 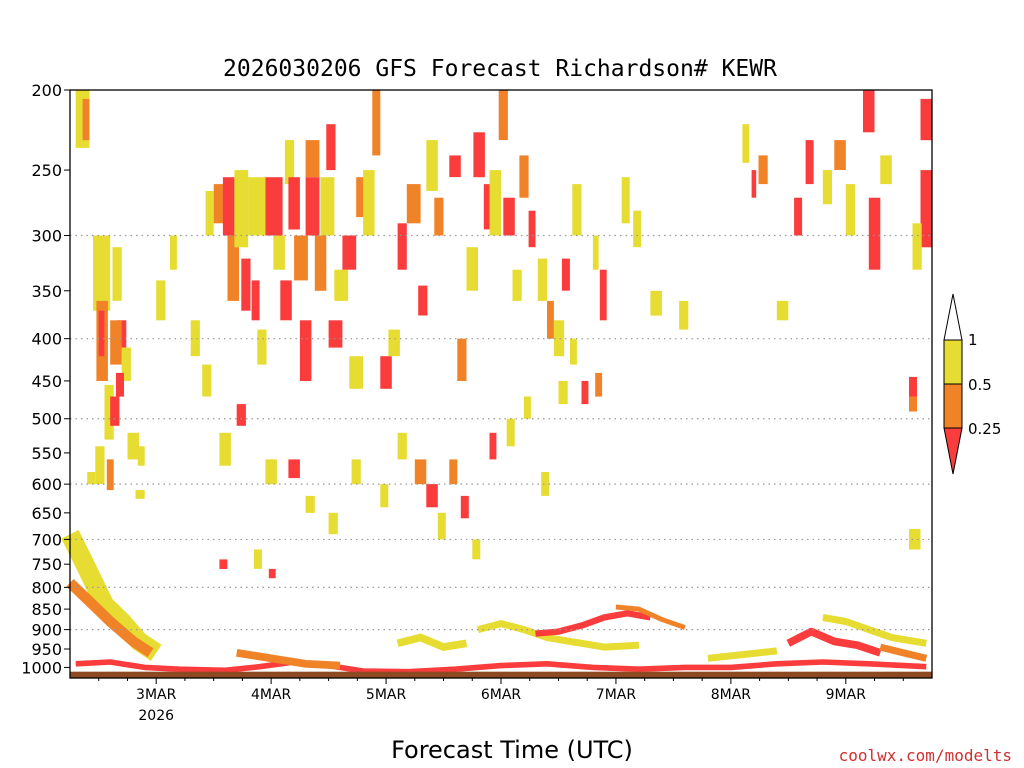 What do you see at coordinates (984, 429) in the screenshot?
I see `legend-label-2: 0.25` at bounding box center [984, 429].